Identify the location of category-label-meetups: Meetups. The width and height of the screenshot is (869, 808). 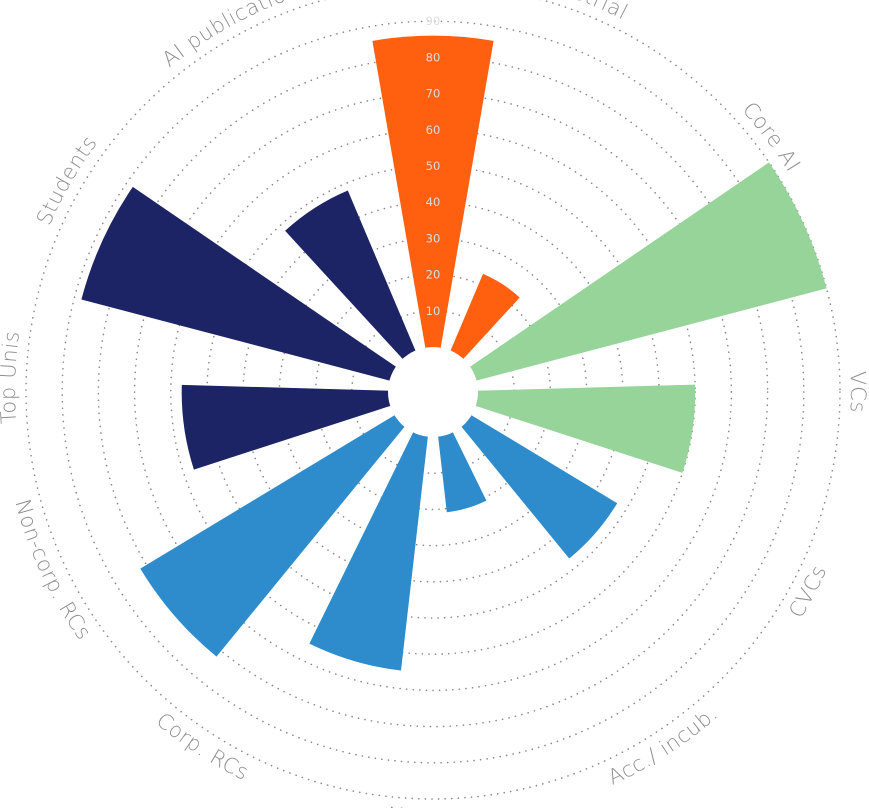
(433, 805).